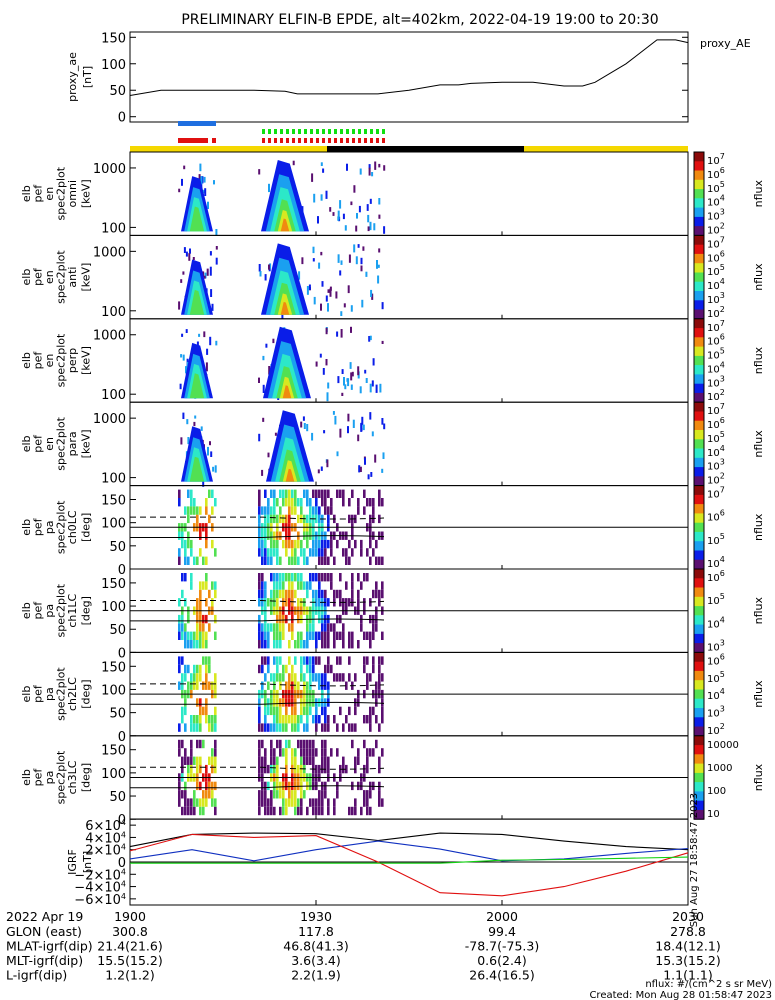 This screenshot has width=775, height=1000. Describe the element at coordinates (109, 336) in the screenshot. I see `energy-tick-label: 1000` at that location.